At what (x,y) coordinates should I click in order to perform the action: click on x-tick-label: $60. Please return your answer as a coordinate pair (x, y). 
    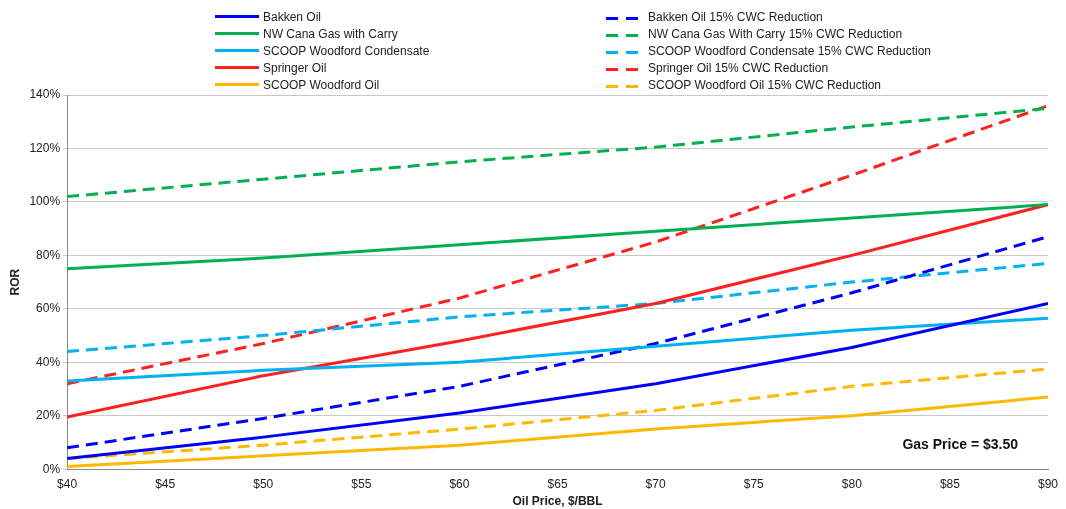
    Looking at the image, I should click on (459, 483).